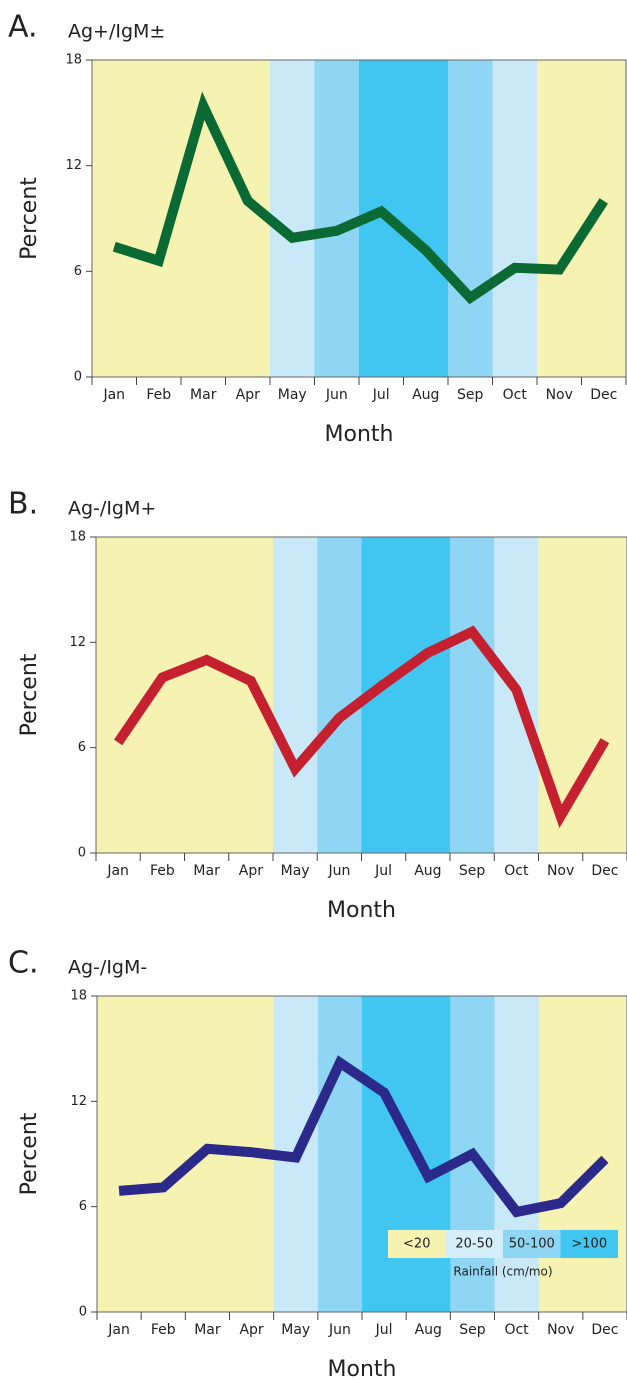 The image size is (627, 1380). What do you see at coordinates (23, 504) in the screenshot?
I see `panel-label: B.` at bounding box center [23, 504].